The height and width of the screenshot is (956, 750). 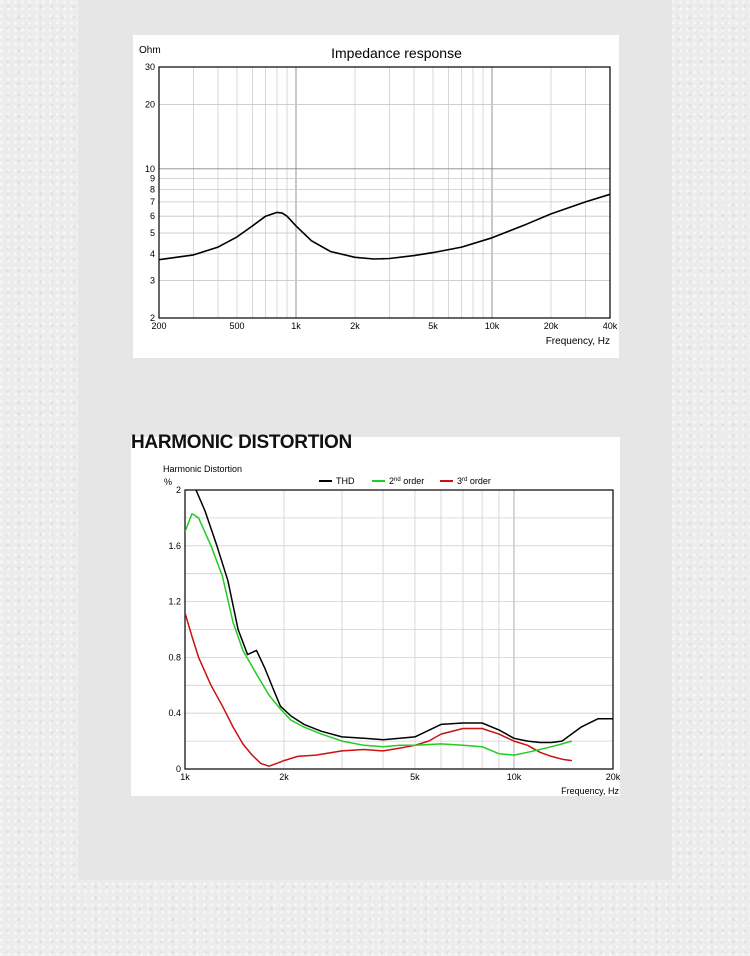 I want to click on legend-entry: 3rd order, so click(x=474, y=481).